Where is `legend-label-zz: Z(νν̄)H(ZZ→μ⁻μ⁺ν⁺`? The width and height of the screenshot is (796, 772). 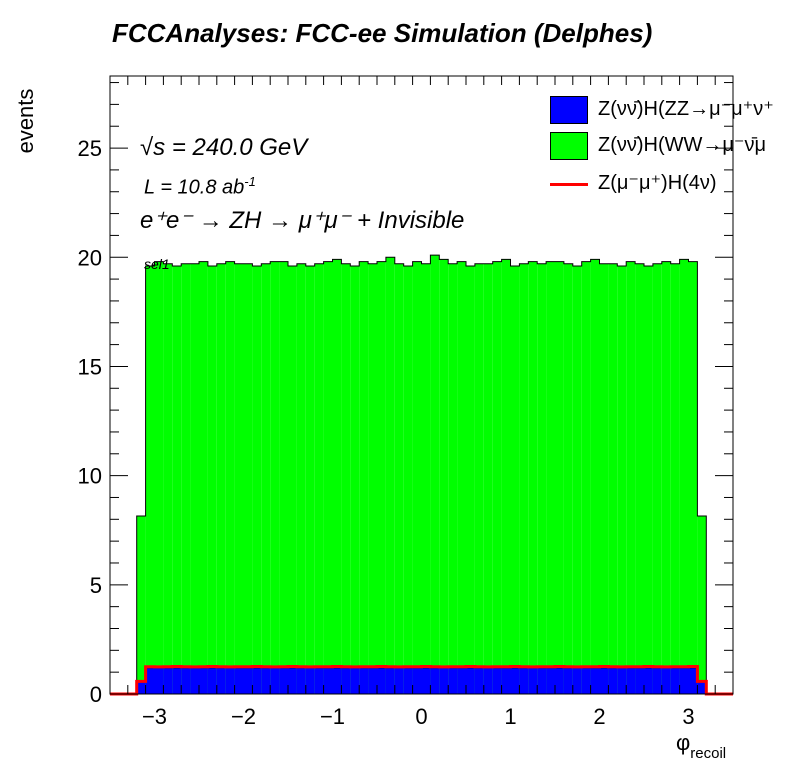
legend-label-zz: Z(νν̄)H(ZZ→μ⁻μ⁺ν⁺ is located at coordinates (686, 109).